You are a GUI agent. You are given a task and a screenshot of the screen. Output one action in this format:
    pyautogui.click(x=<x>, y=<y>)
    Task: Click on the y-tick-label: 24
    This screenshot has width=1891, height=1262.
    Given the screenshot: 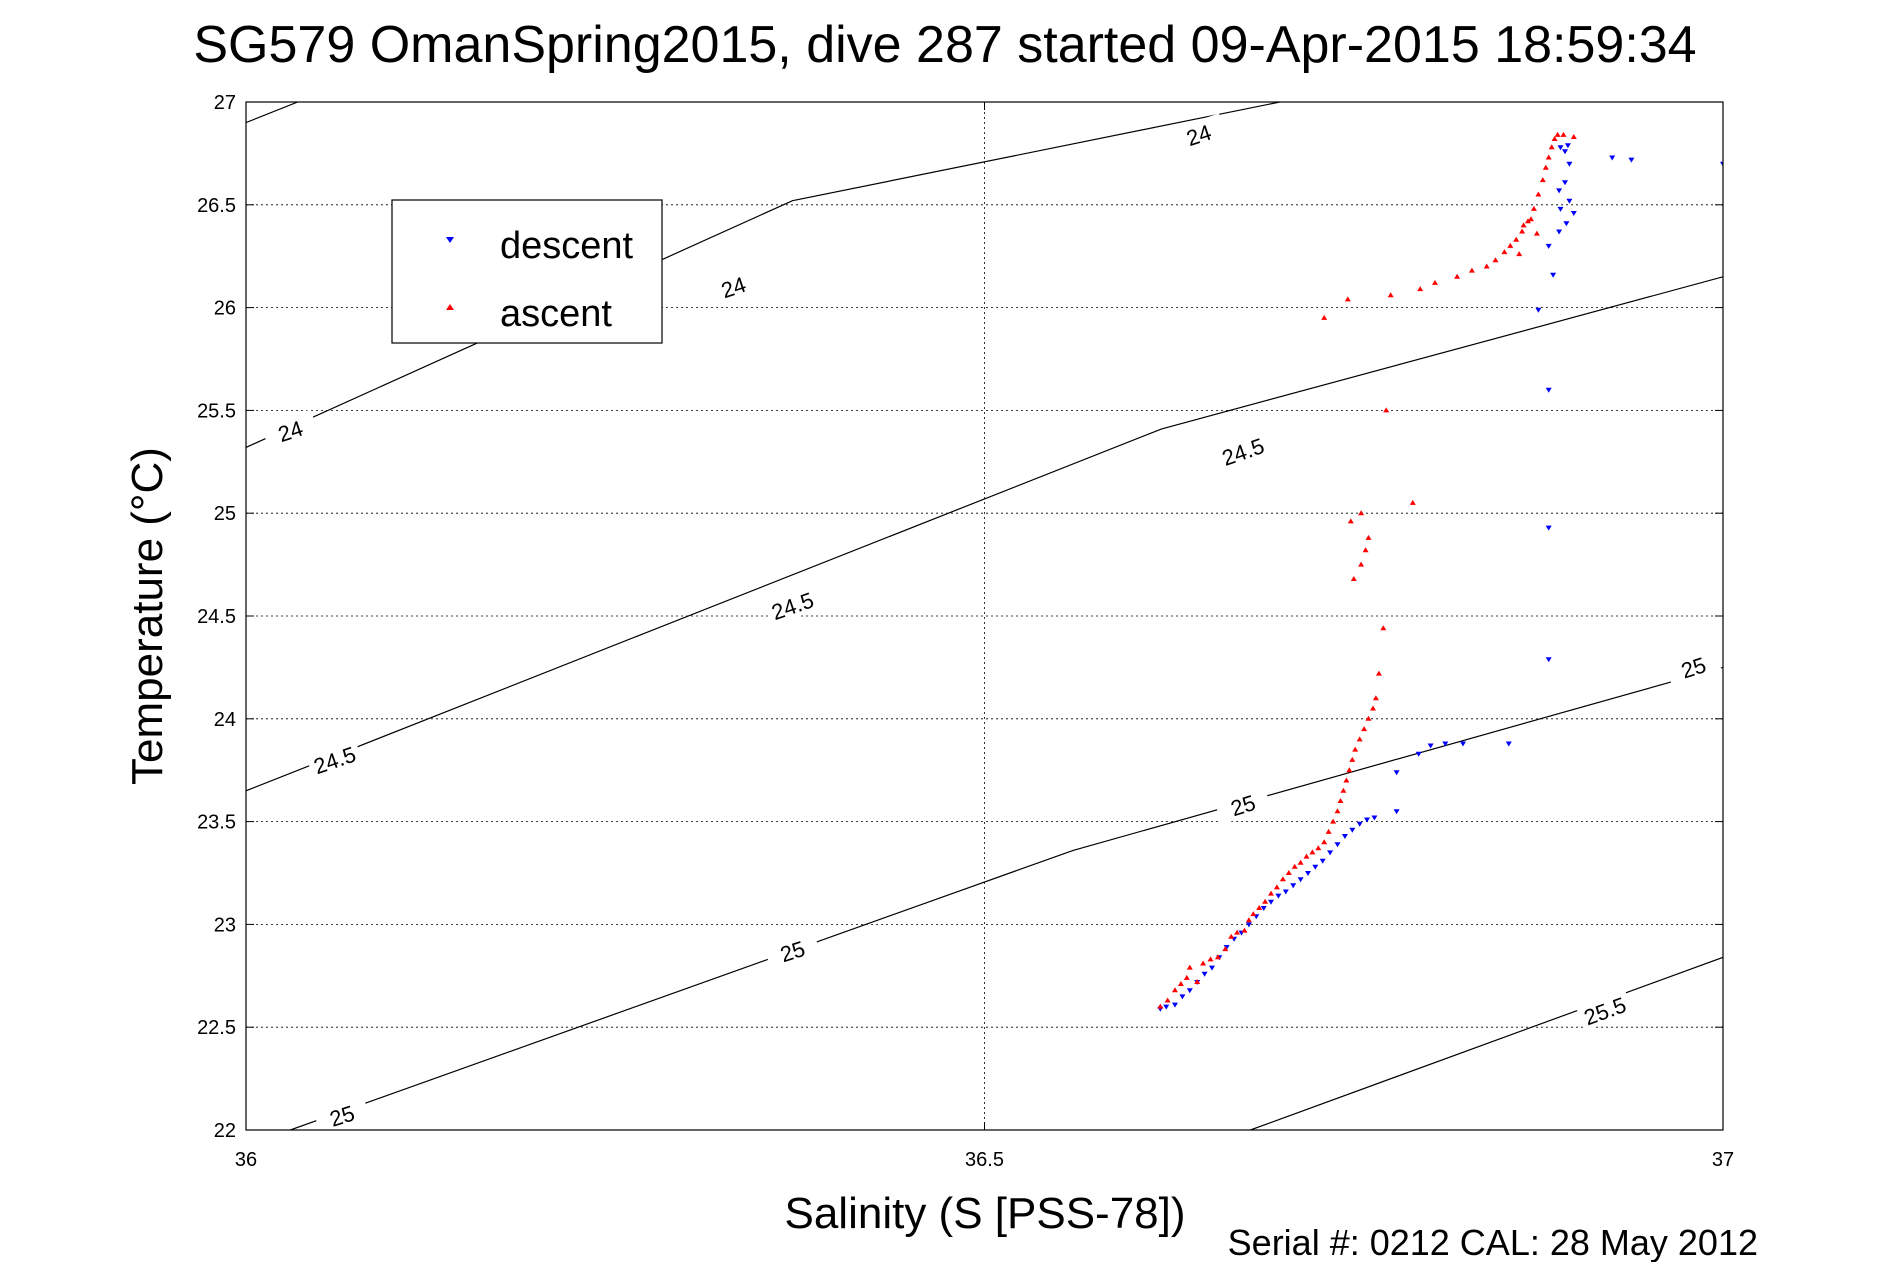 What is the action you would take?
    pyautogui.click(x=225, y=720)
    